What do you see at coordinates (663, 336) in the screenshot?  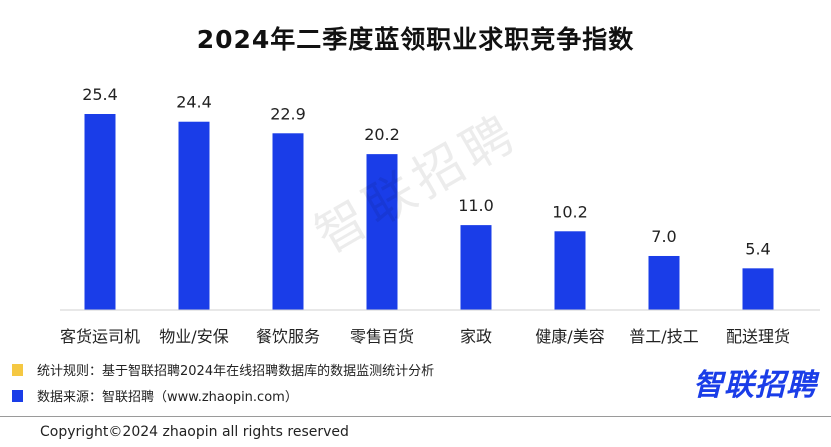 I see `category-label-7: 普工/技工` at bounding box center [663, 336].